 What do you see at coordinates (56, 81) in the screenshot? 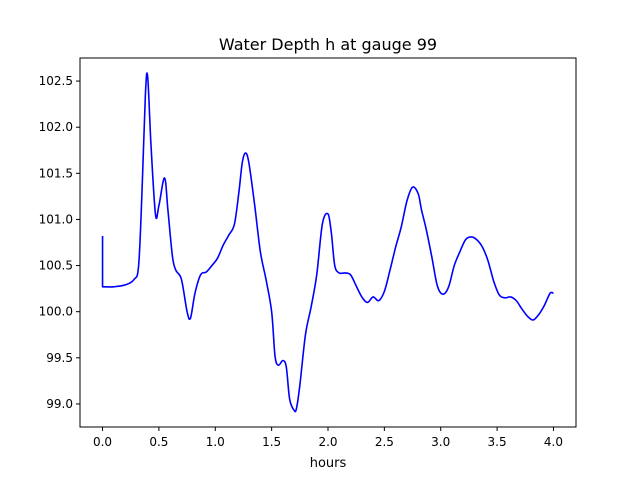
I see `y-tick-label: 102.5` at bounding box center [56, 81].